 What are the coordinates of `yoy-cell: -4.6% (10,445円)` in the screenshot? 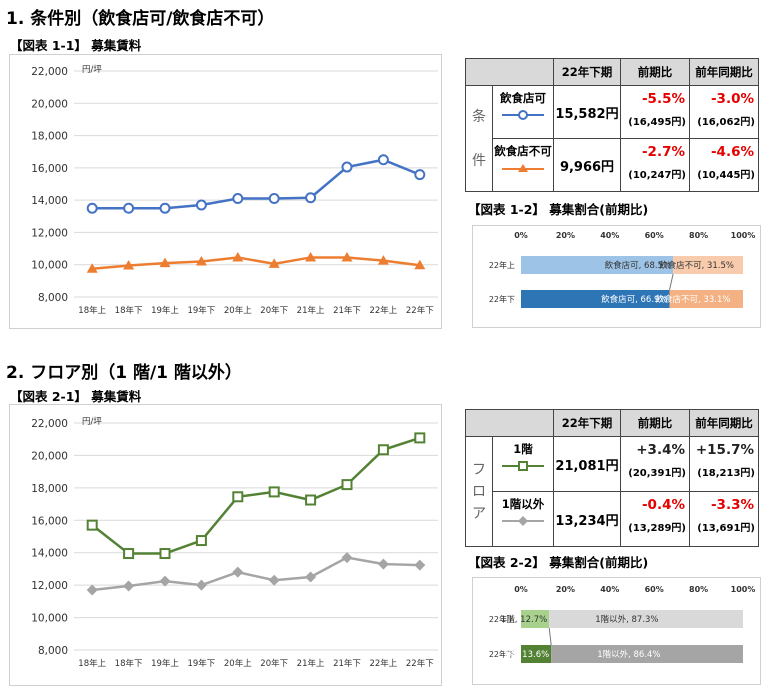 It's located at (724, 165).